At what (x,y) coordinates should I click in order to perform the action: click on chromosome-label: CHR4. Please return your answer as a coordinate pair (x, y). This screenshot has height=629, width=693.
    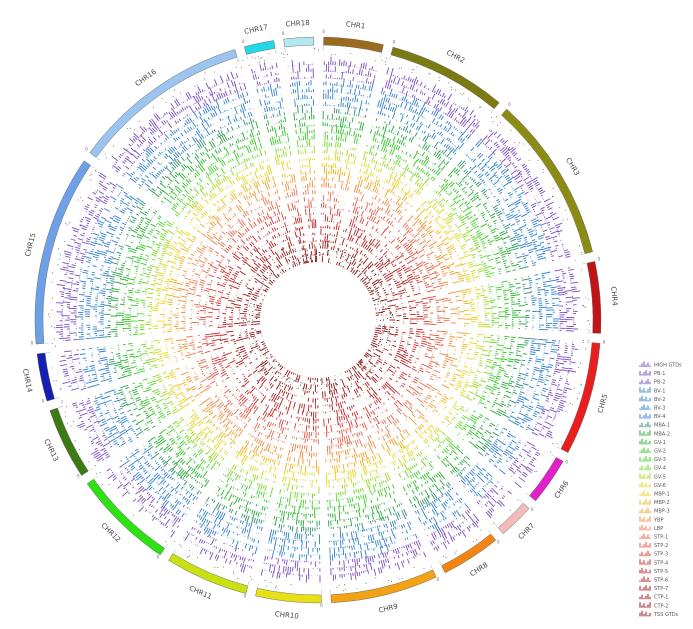
    Looking at the image, I should click on (614, 296).